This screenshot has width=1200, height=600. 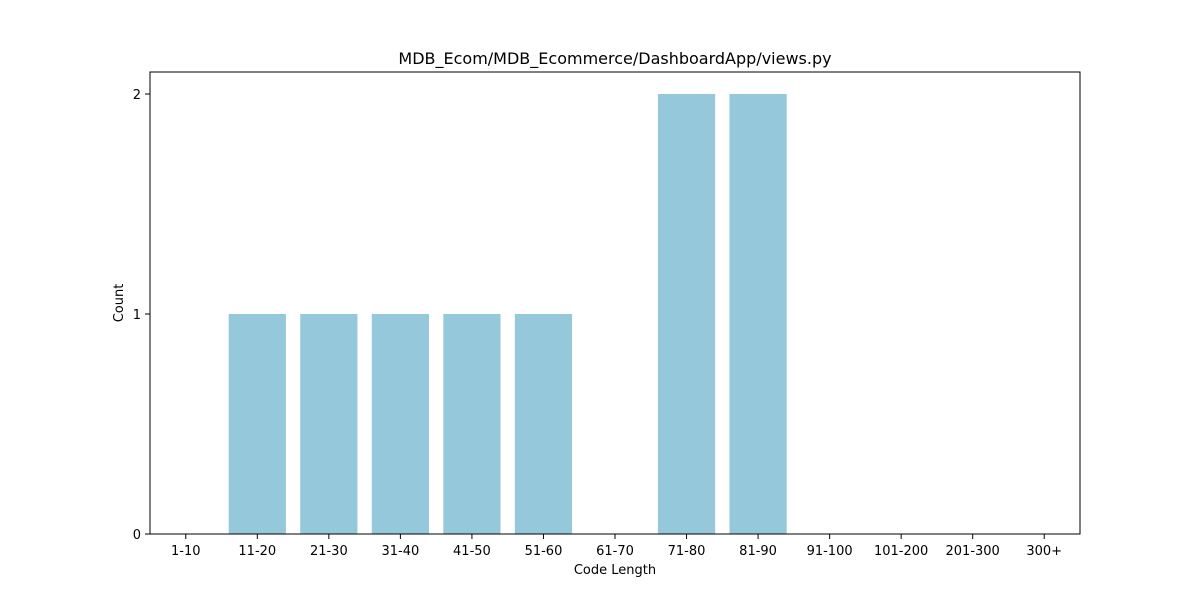 What do you see at coordinates (257, 551) in the screenshot?
I see `x-tick-label: 11-20` at bounding box center [257, 551].